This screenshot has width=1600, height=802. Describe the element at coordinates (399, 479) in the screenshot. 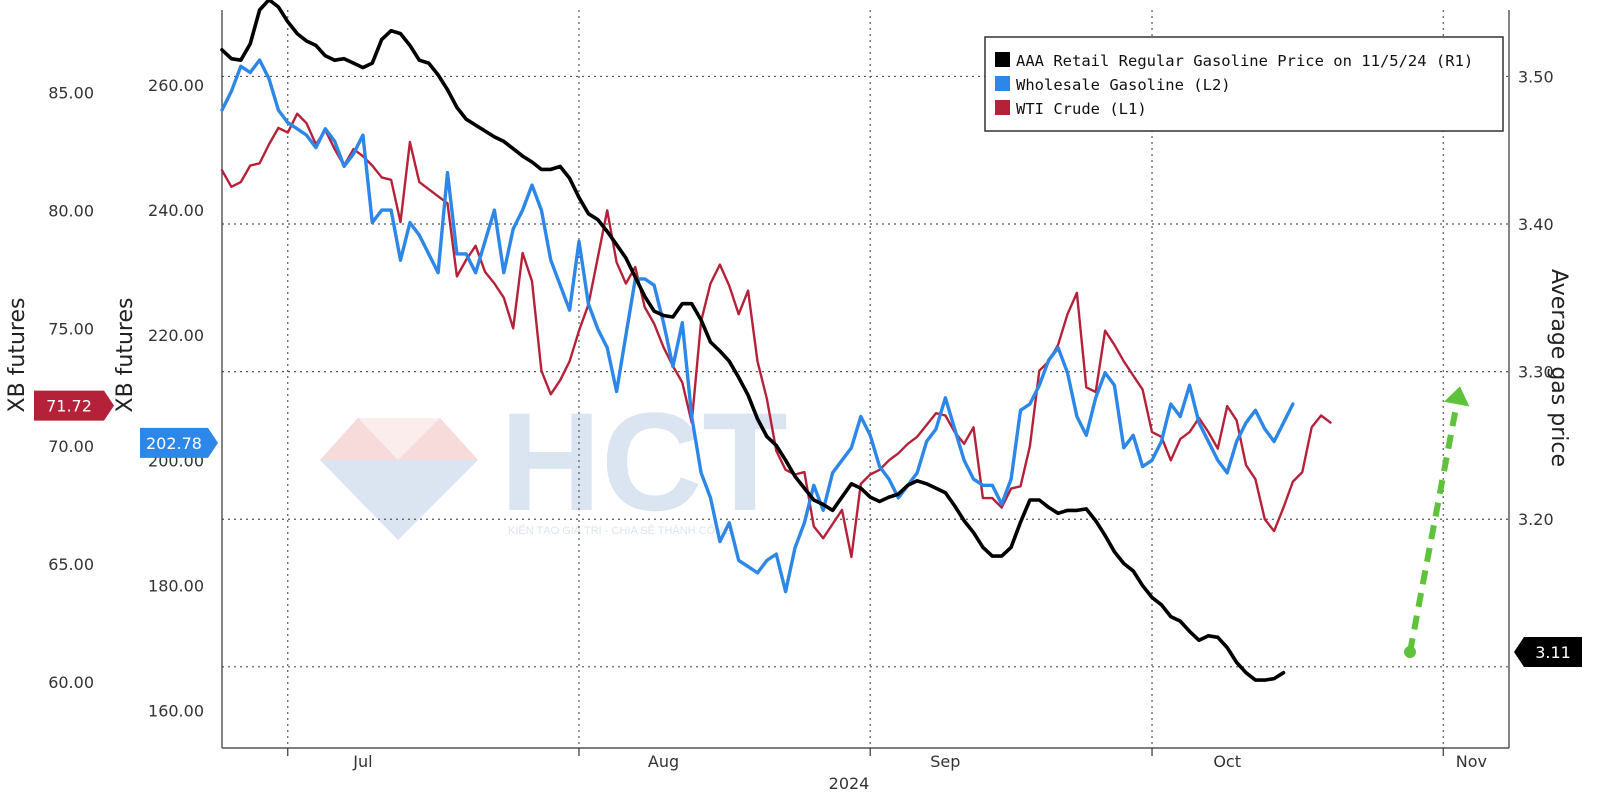

I see `watermark-diamond-logo` at that location.